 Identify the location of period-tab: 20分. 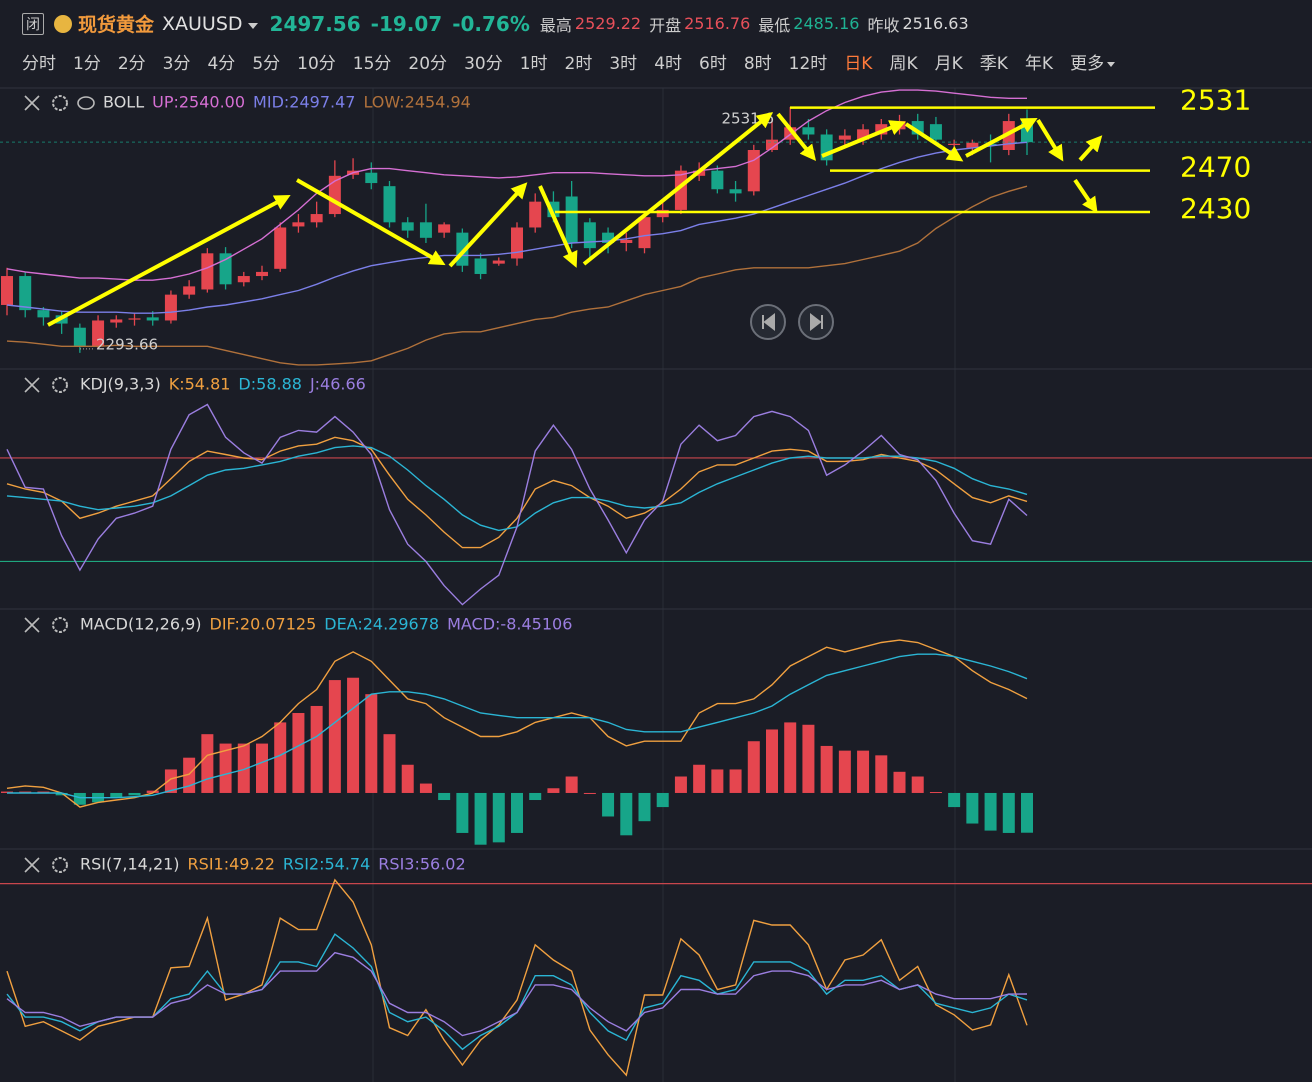
(428, 64).